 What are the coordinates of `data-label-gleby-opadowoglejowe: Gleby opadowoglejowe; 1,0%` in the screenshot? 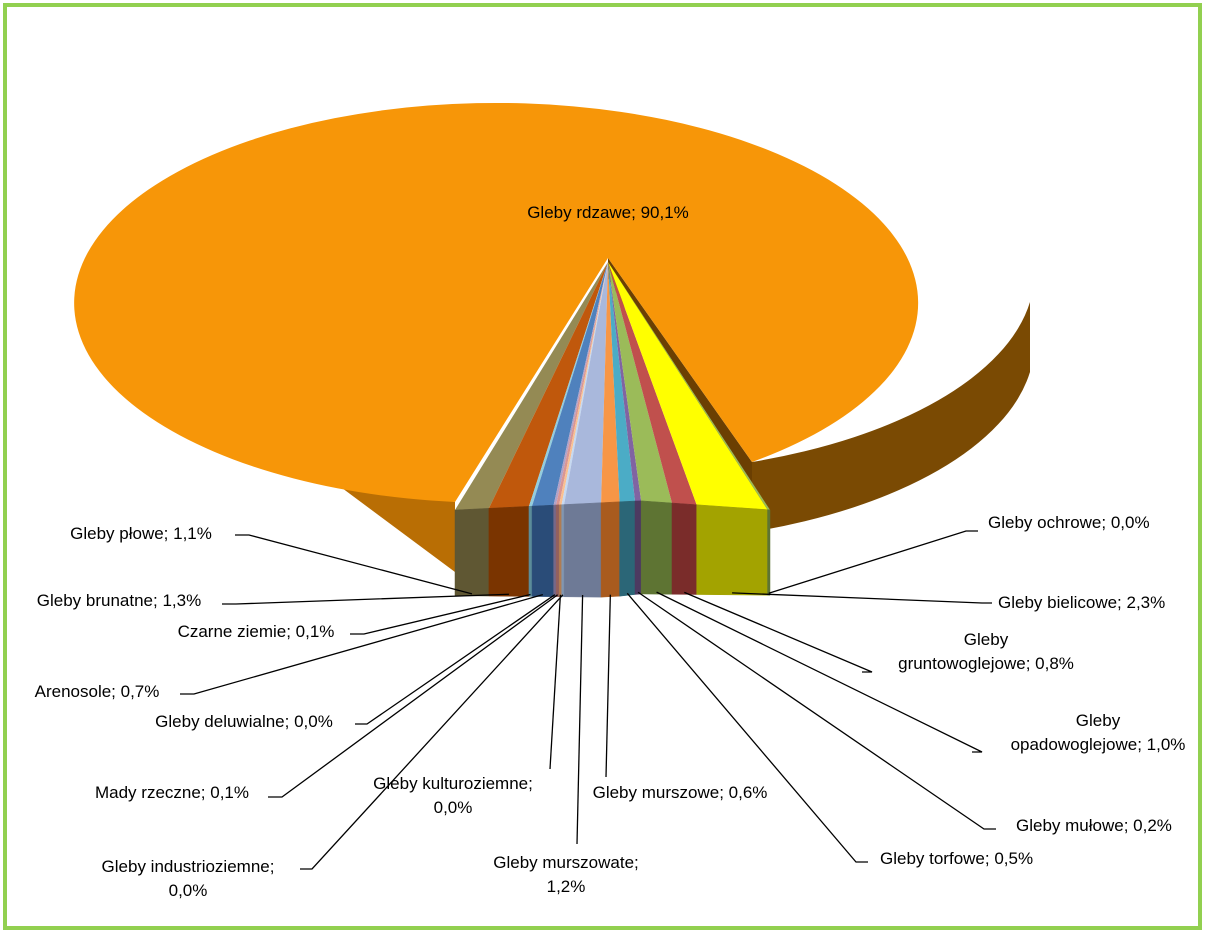 It's located at (1098, 732).